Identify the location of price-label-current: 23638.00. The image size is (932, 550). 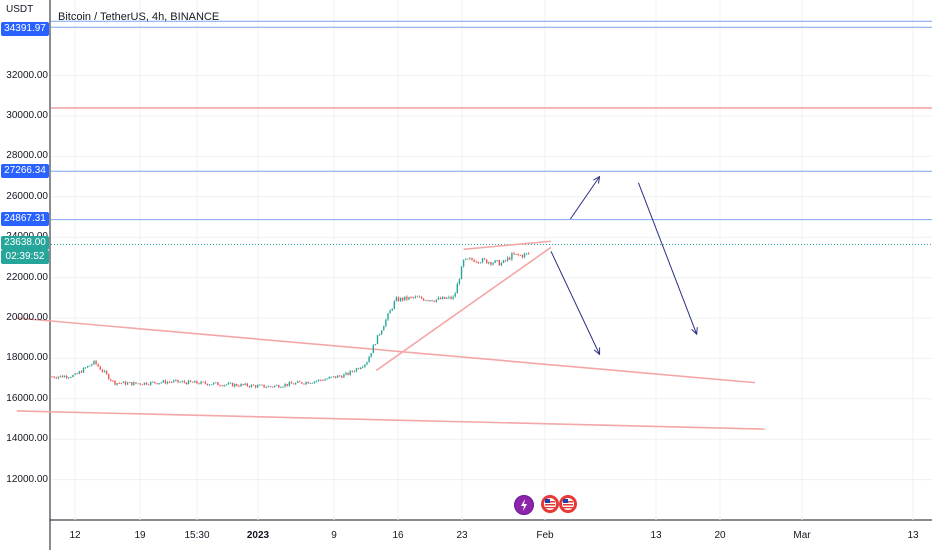
(25, 243).